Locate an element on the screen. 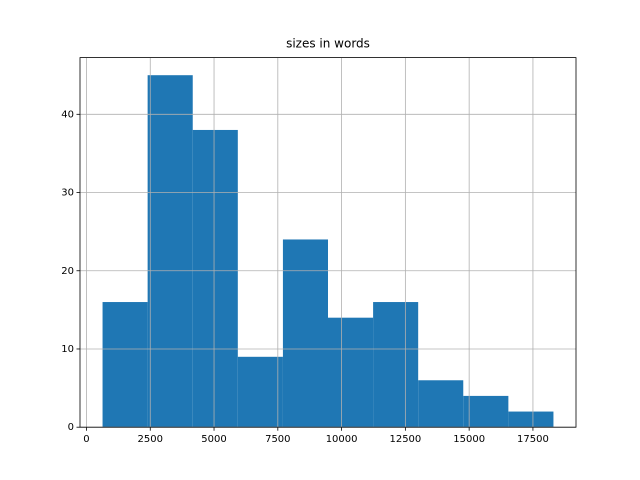 This screenshot has width=640, height=480. x-tick-label: 10000 is located at coordinates (342, 439).